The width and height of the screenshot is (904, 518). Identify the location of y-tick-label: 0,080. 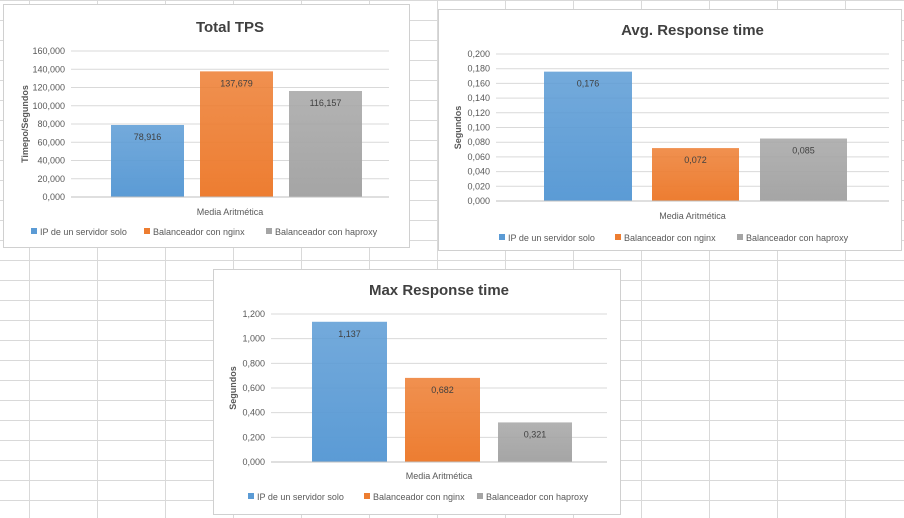
(478, 142).